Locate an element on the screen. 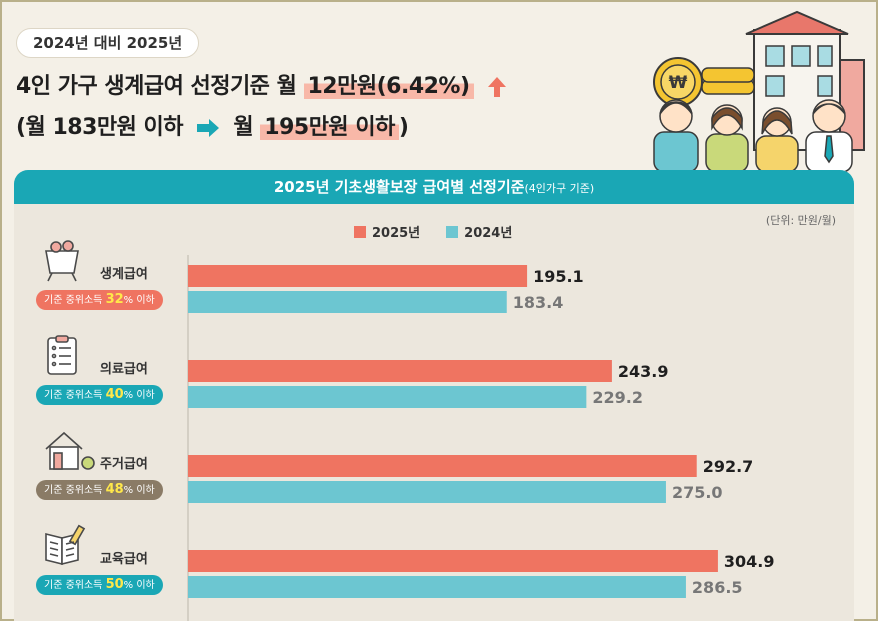  median-income-badge-1: 기준 중위소득 40% 이하 is located at coordinates (99, 395).